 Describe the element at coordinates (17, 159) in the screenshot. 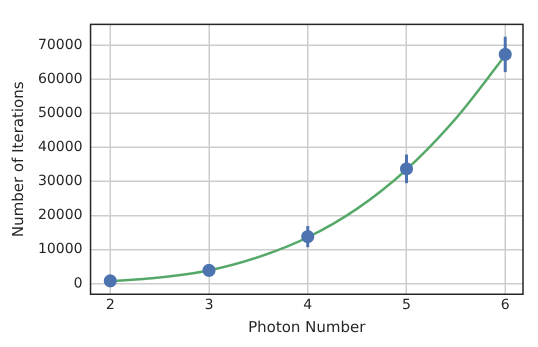

I see `y-axis-title: Number of Iterations` at that location.